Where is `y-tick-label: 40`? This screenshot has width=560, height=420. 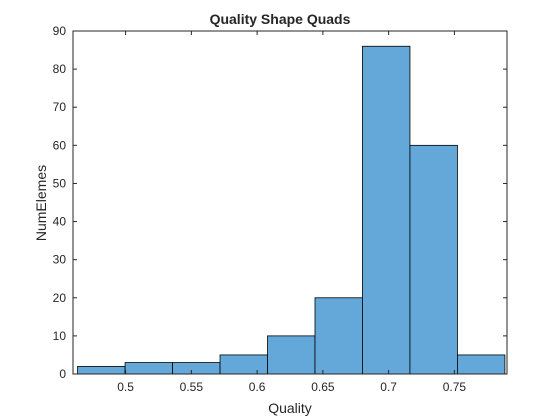
y-tick-label: 40 is located at coordinates (60, 222).